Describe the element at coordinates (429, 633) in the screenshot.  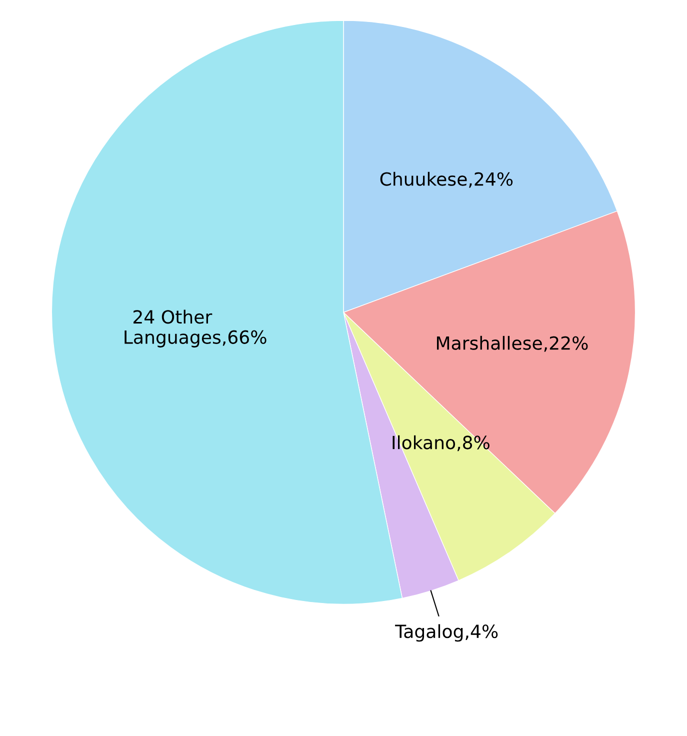
I see `slice-label: Tagalog` at that location.